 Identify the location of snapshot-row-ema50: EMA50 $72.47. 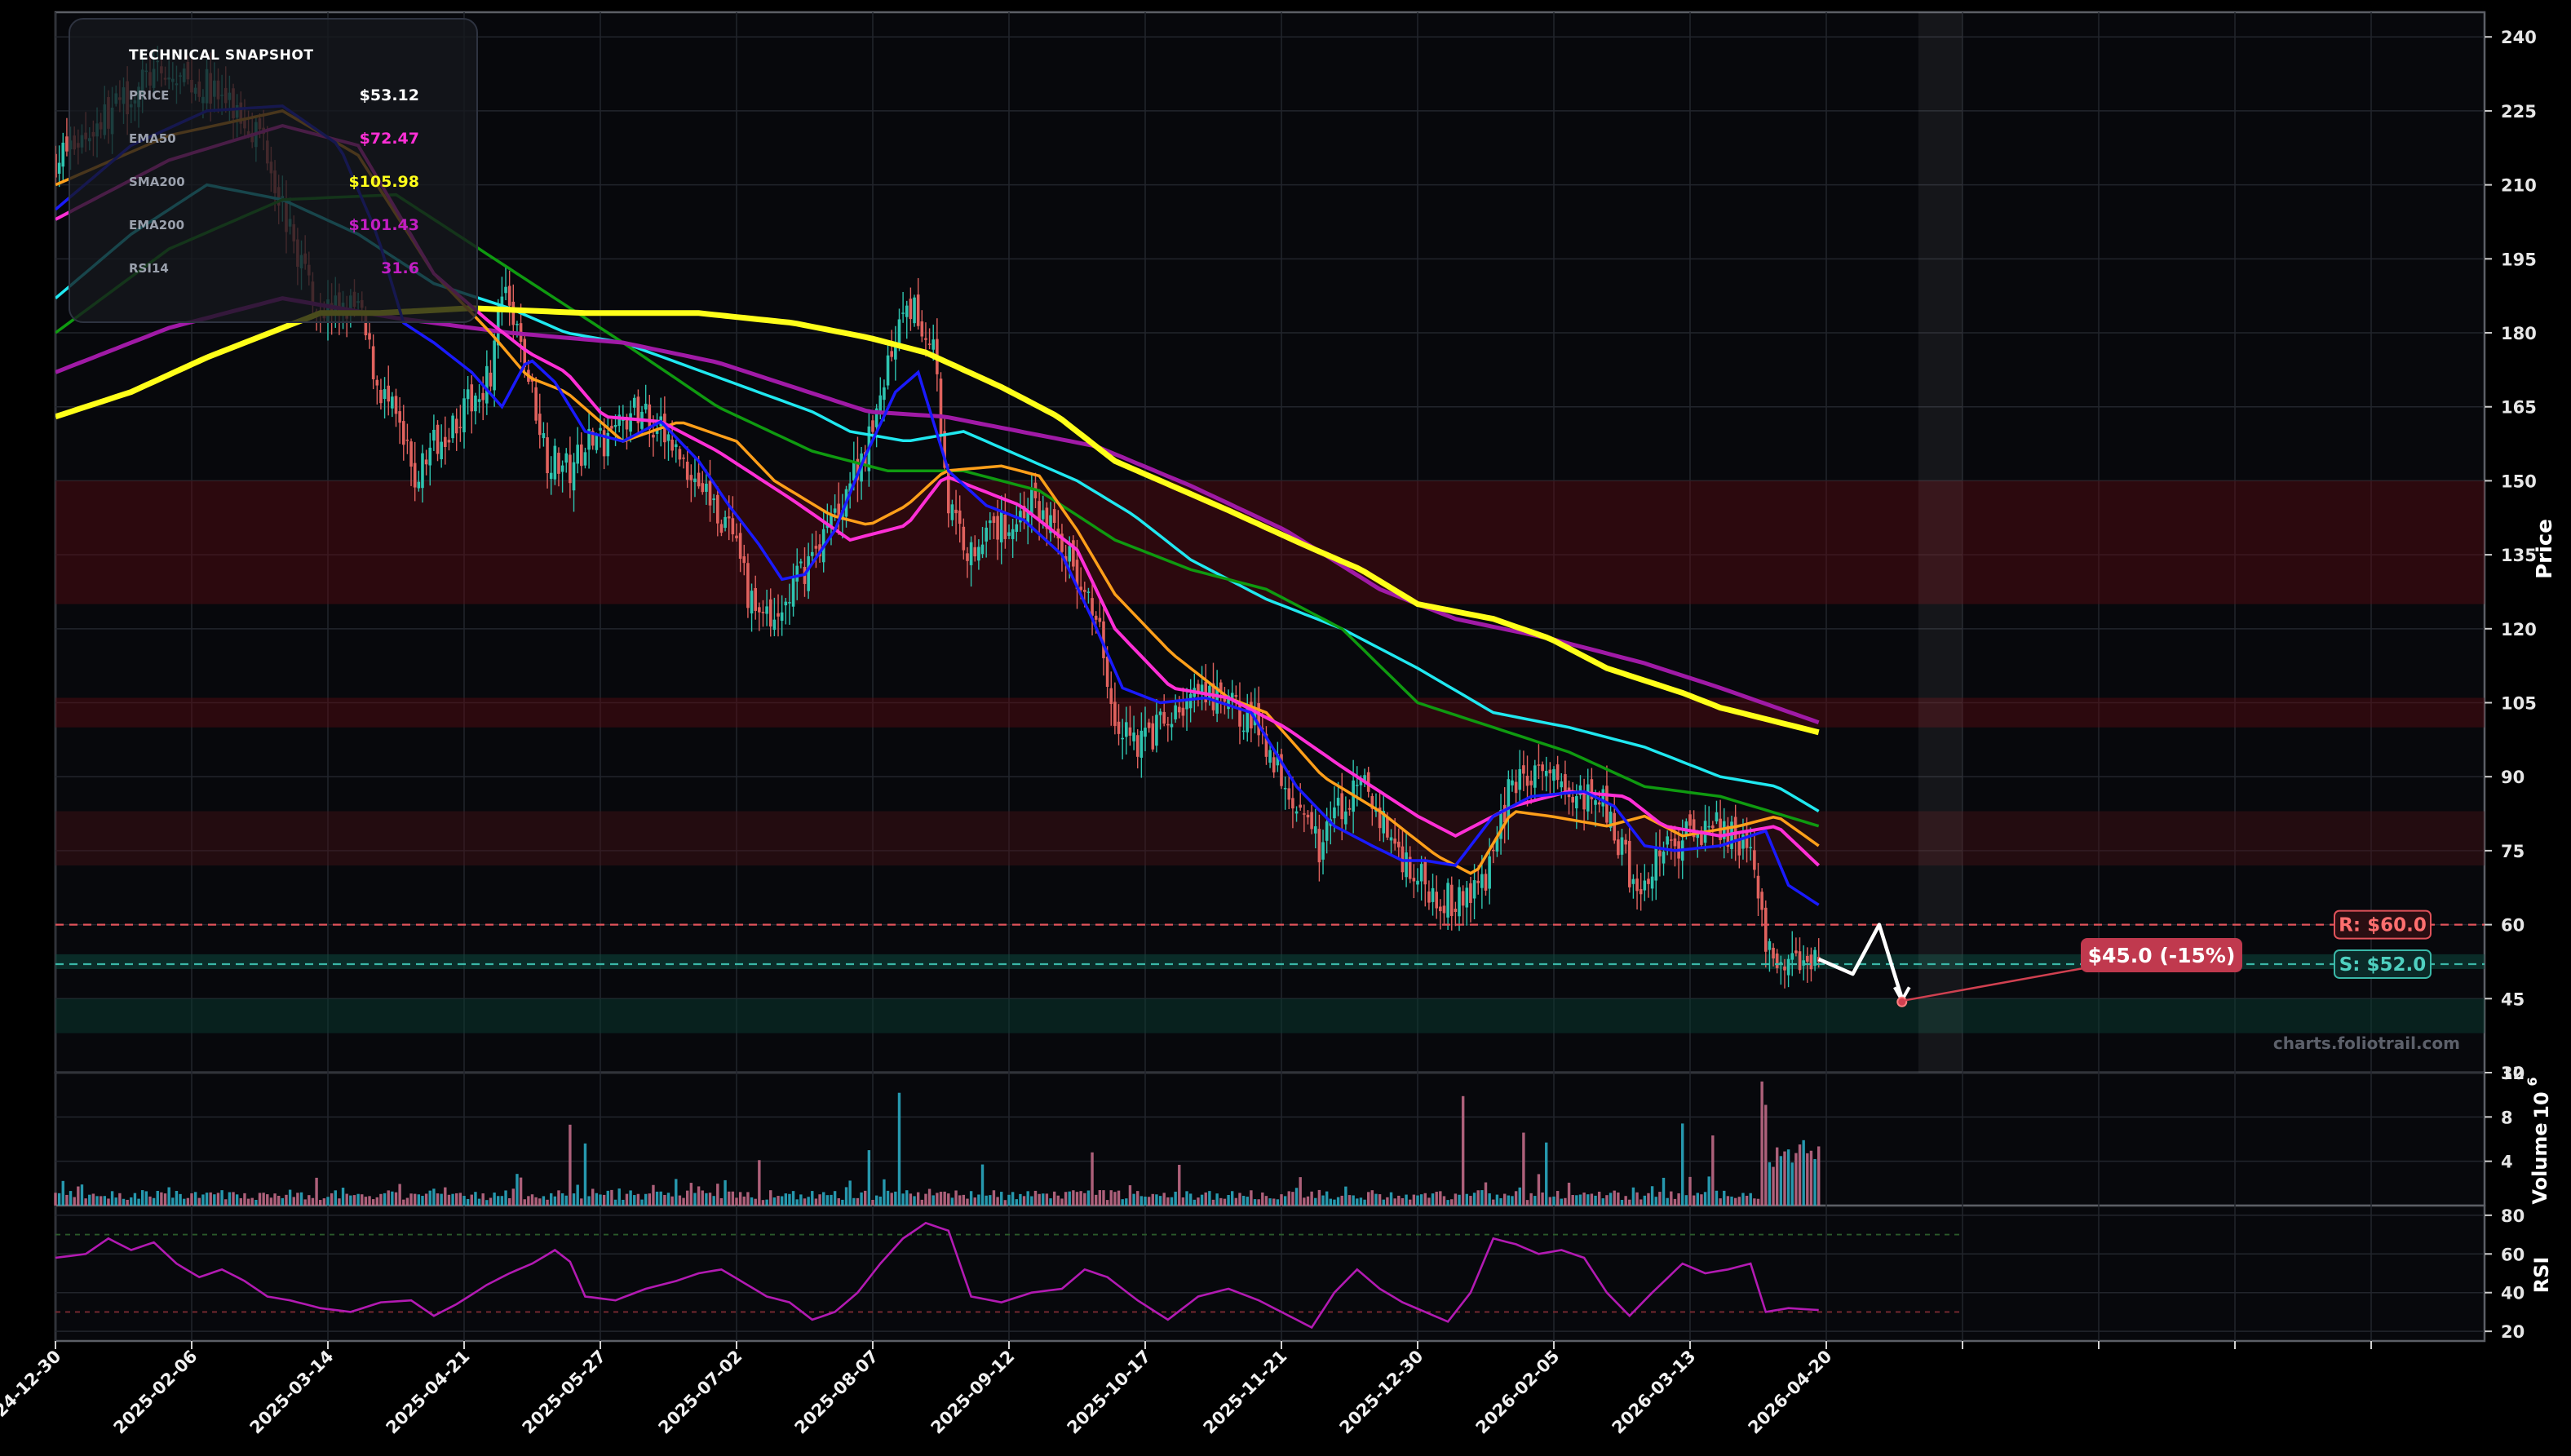
(274, 140).